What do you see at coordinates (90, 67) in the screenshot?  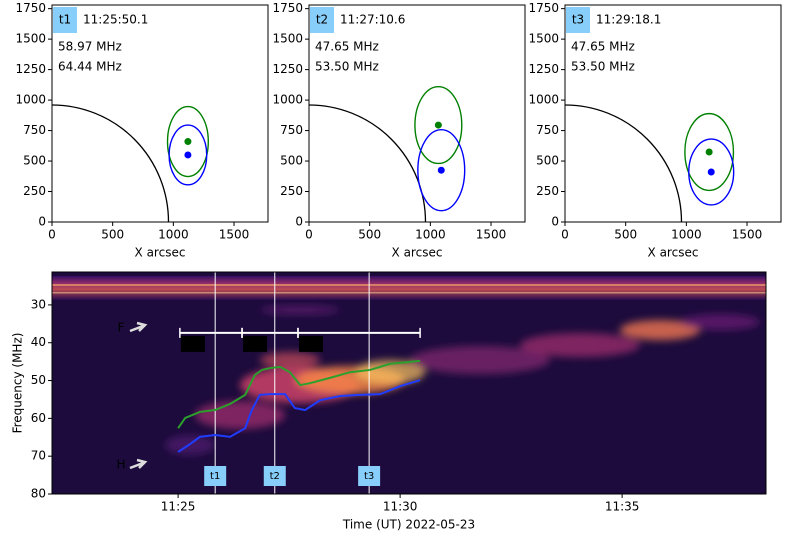 I see `legend-label: 64.44 MHz` at bounding box center [90, 67].